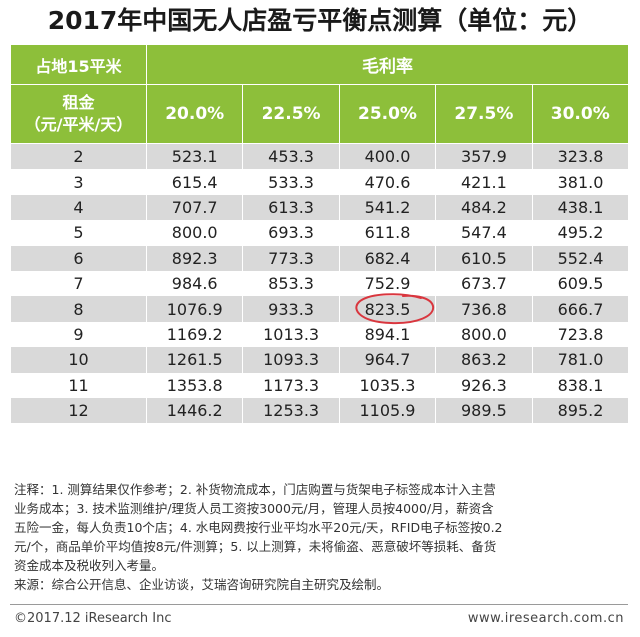 Image resolution: width=640 pixels, height=637 pixels. What do you see at coordinates (291, 309) in the screenshot?
I see `value-cell: 933.3` at bounding box center [291, 309].